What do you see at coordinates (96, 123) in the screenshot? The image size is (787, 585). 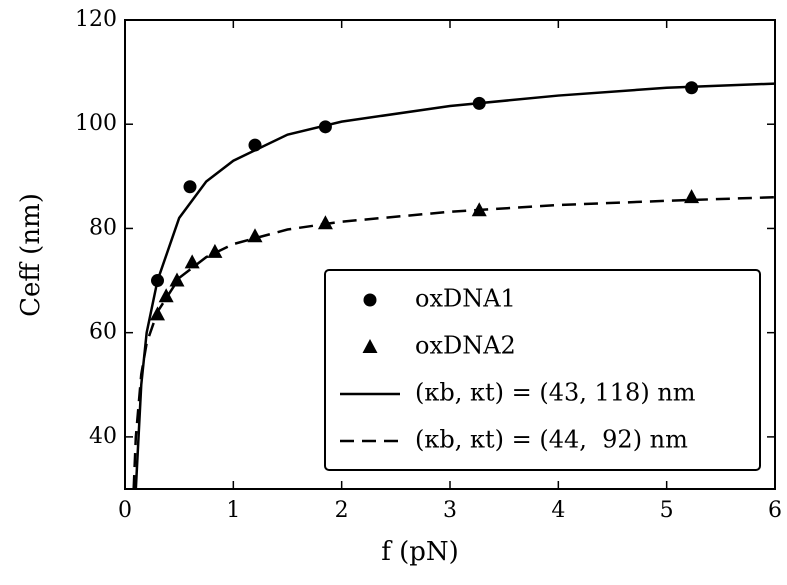 I see `y-tick-label: 100` at bounding box center [96, 123].